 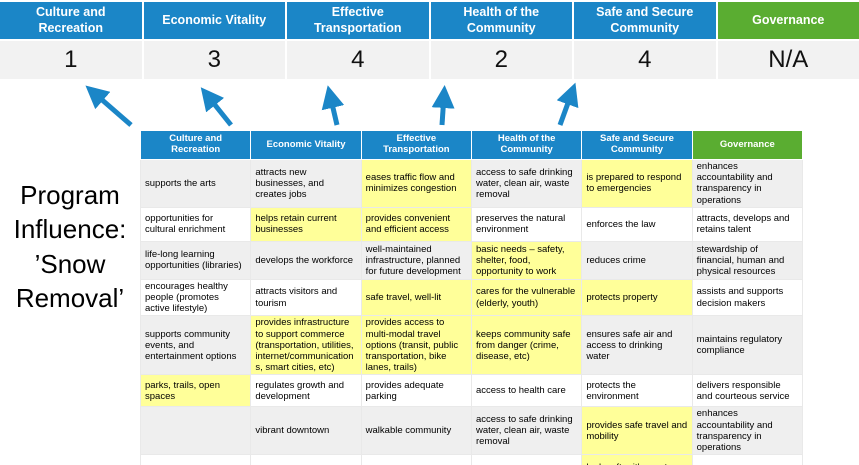 I want to click on arrow-effective-transportation, so click(x=333, y=105).